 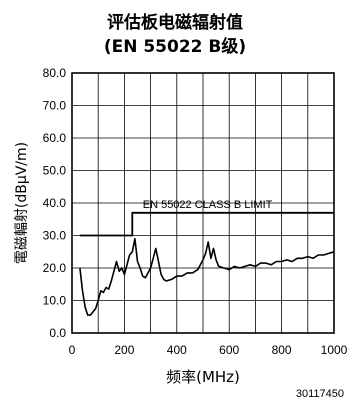 I want to click on y-tick-label: 30.0, so click(x=55, y=236).